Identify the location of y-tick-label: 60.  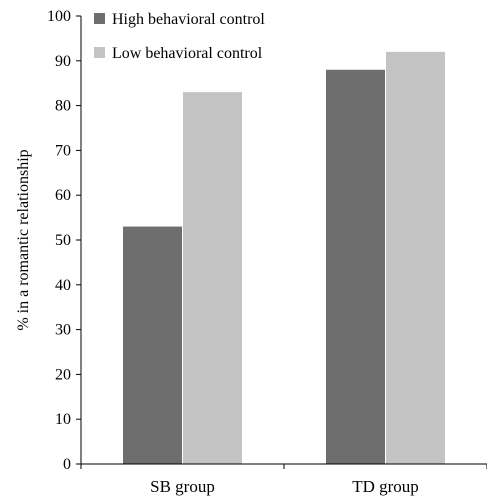
(63, 195).